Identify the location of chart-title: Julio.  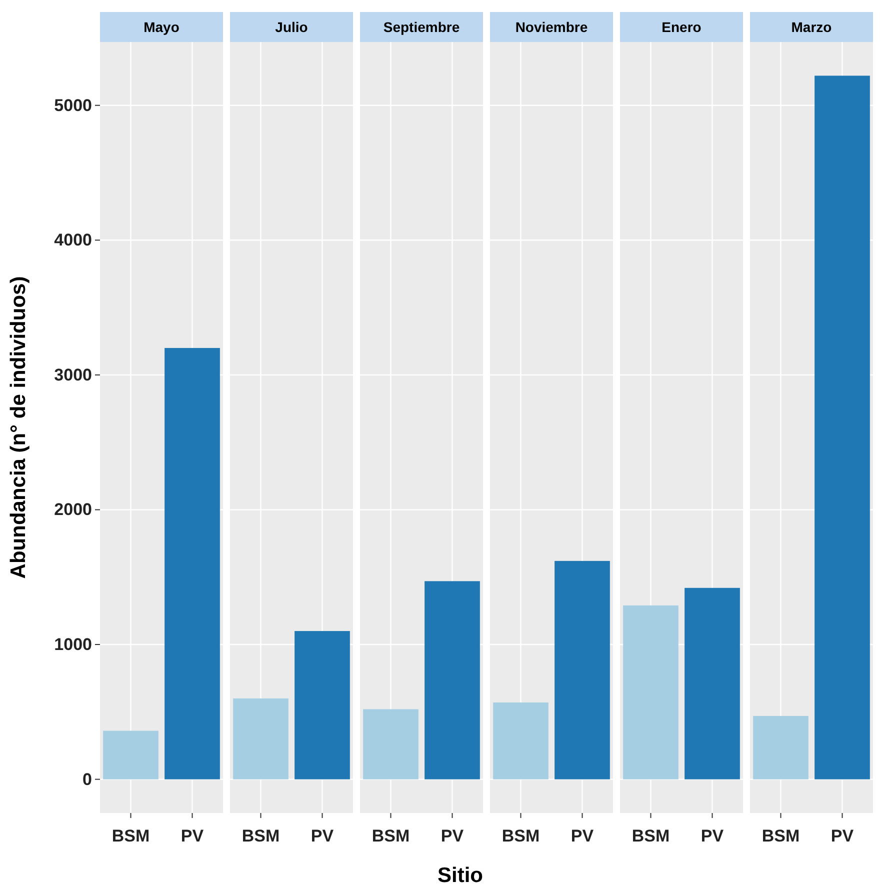
(291, 27).